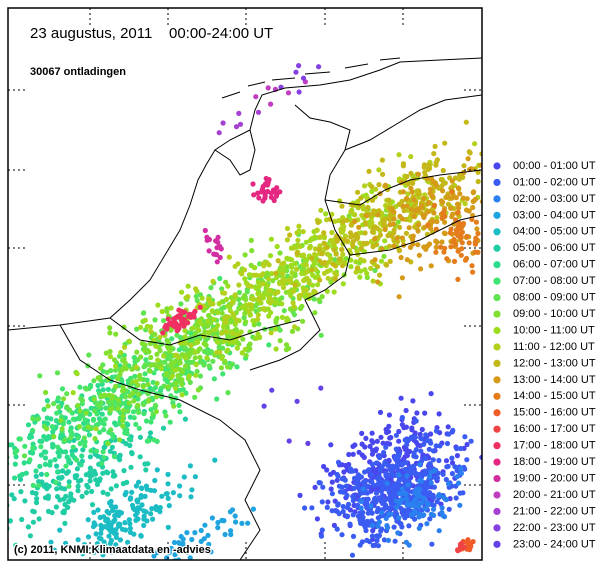 Image resolution: width=614 pixels, height=569 pixels. Describe the element at coordinates (554, 314) in the screenshot. I see `legend-label: 09:00 - 10:00 UT` at that location.